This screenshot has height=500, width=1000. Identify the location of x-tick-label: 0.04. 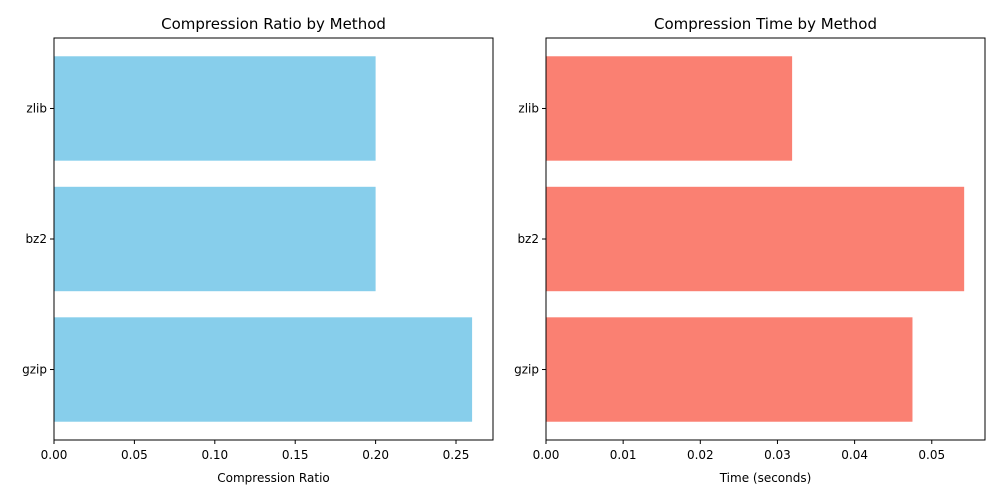
(854, 455).